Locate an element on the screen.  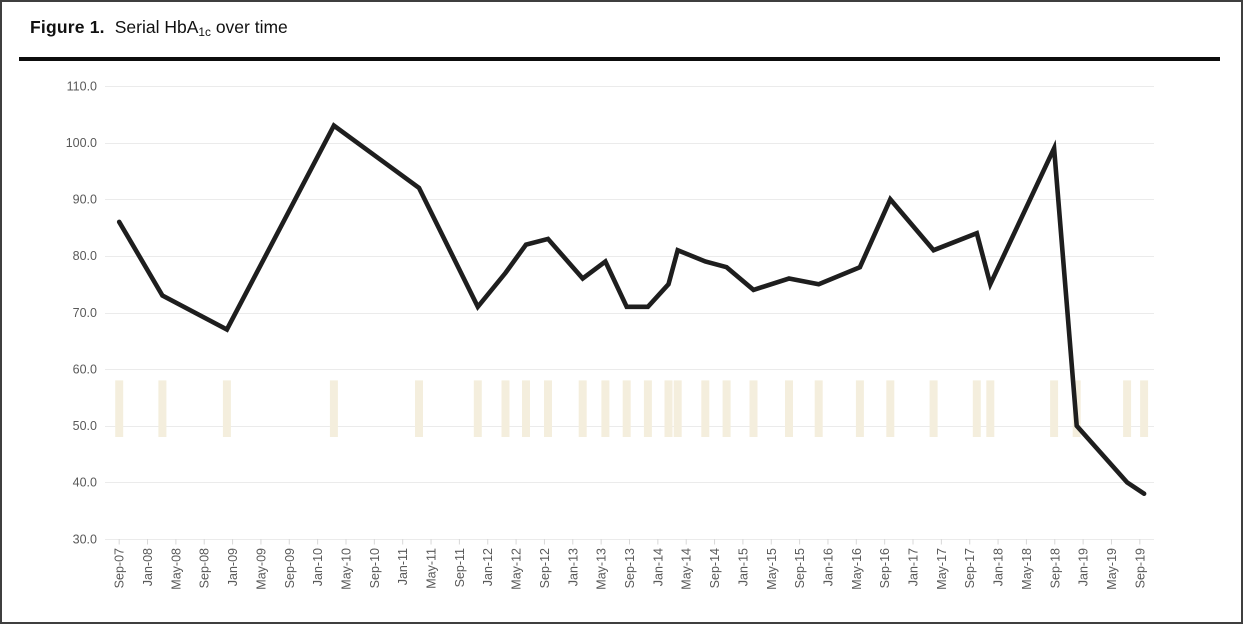
y-axis-label: 70.0 is located at coordinates (85, 313).